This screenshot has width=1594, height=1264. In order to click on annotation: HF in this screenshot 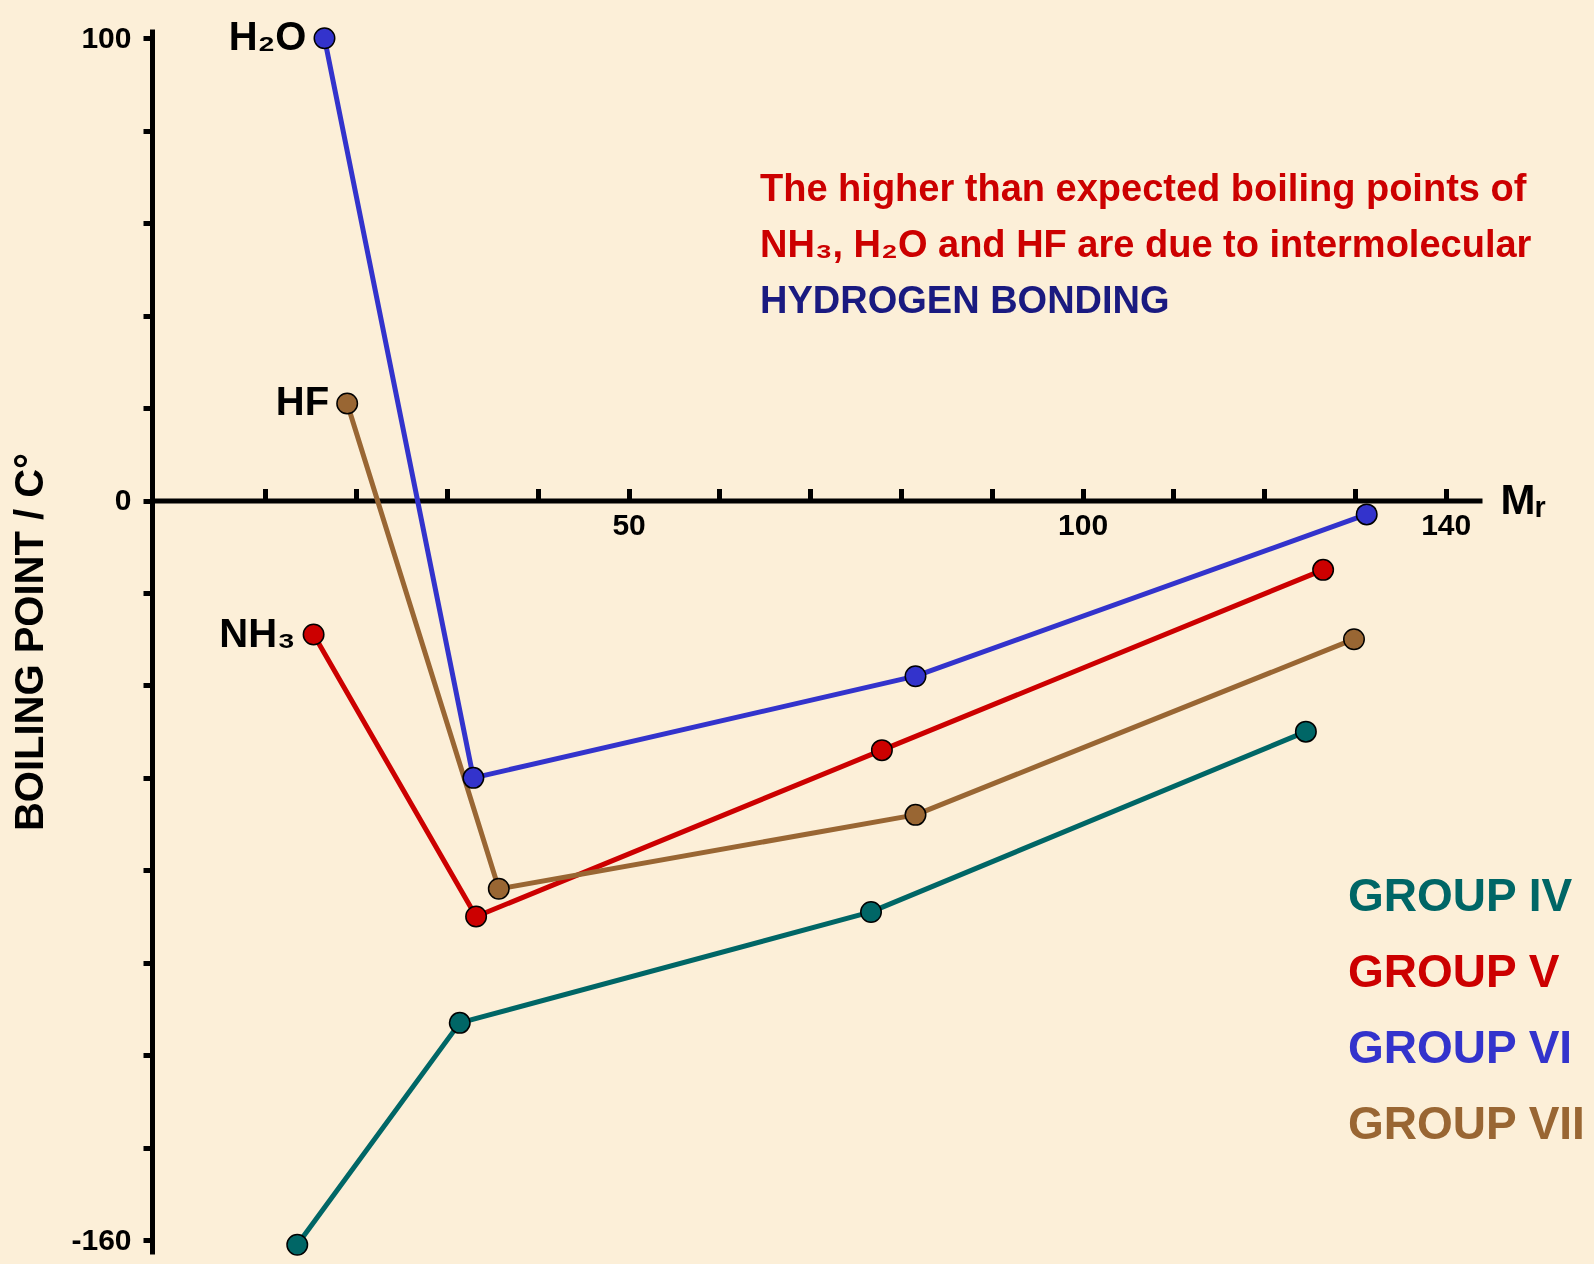, I will do `click(302, 401)`.